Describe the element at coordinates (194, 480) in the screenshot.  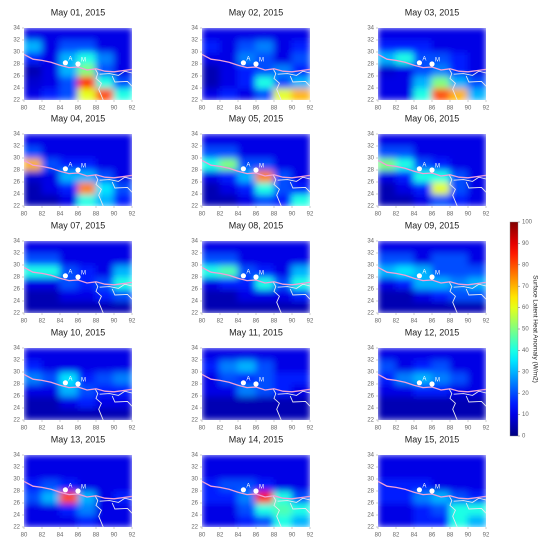
I see `y-tick-label: 30` at that location.